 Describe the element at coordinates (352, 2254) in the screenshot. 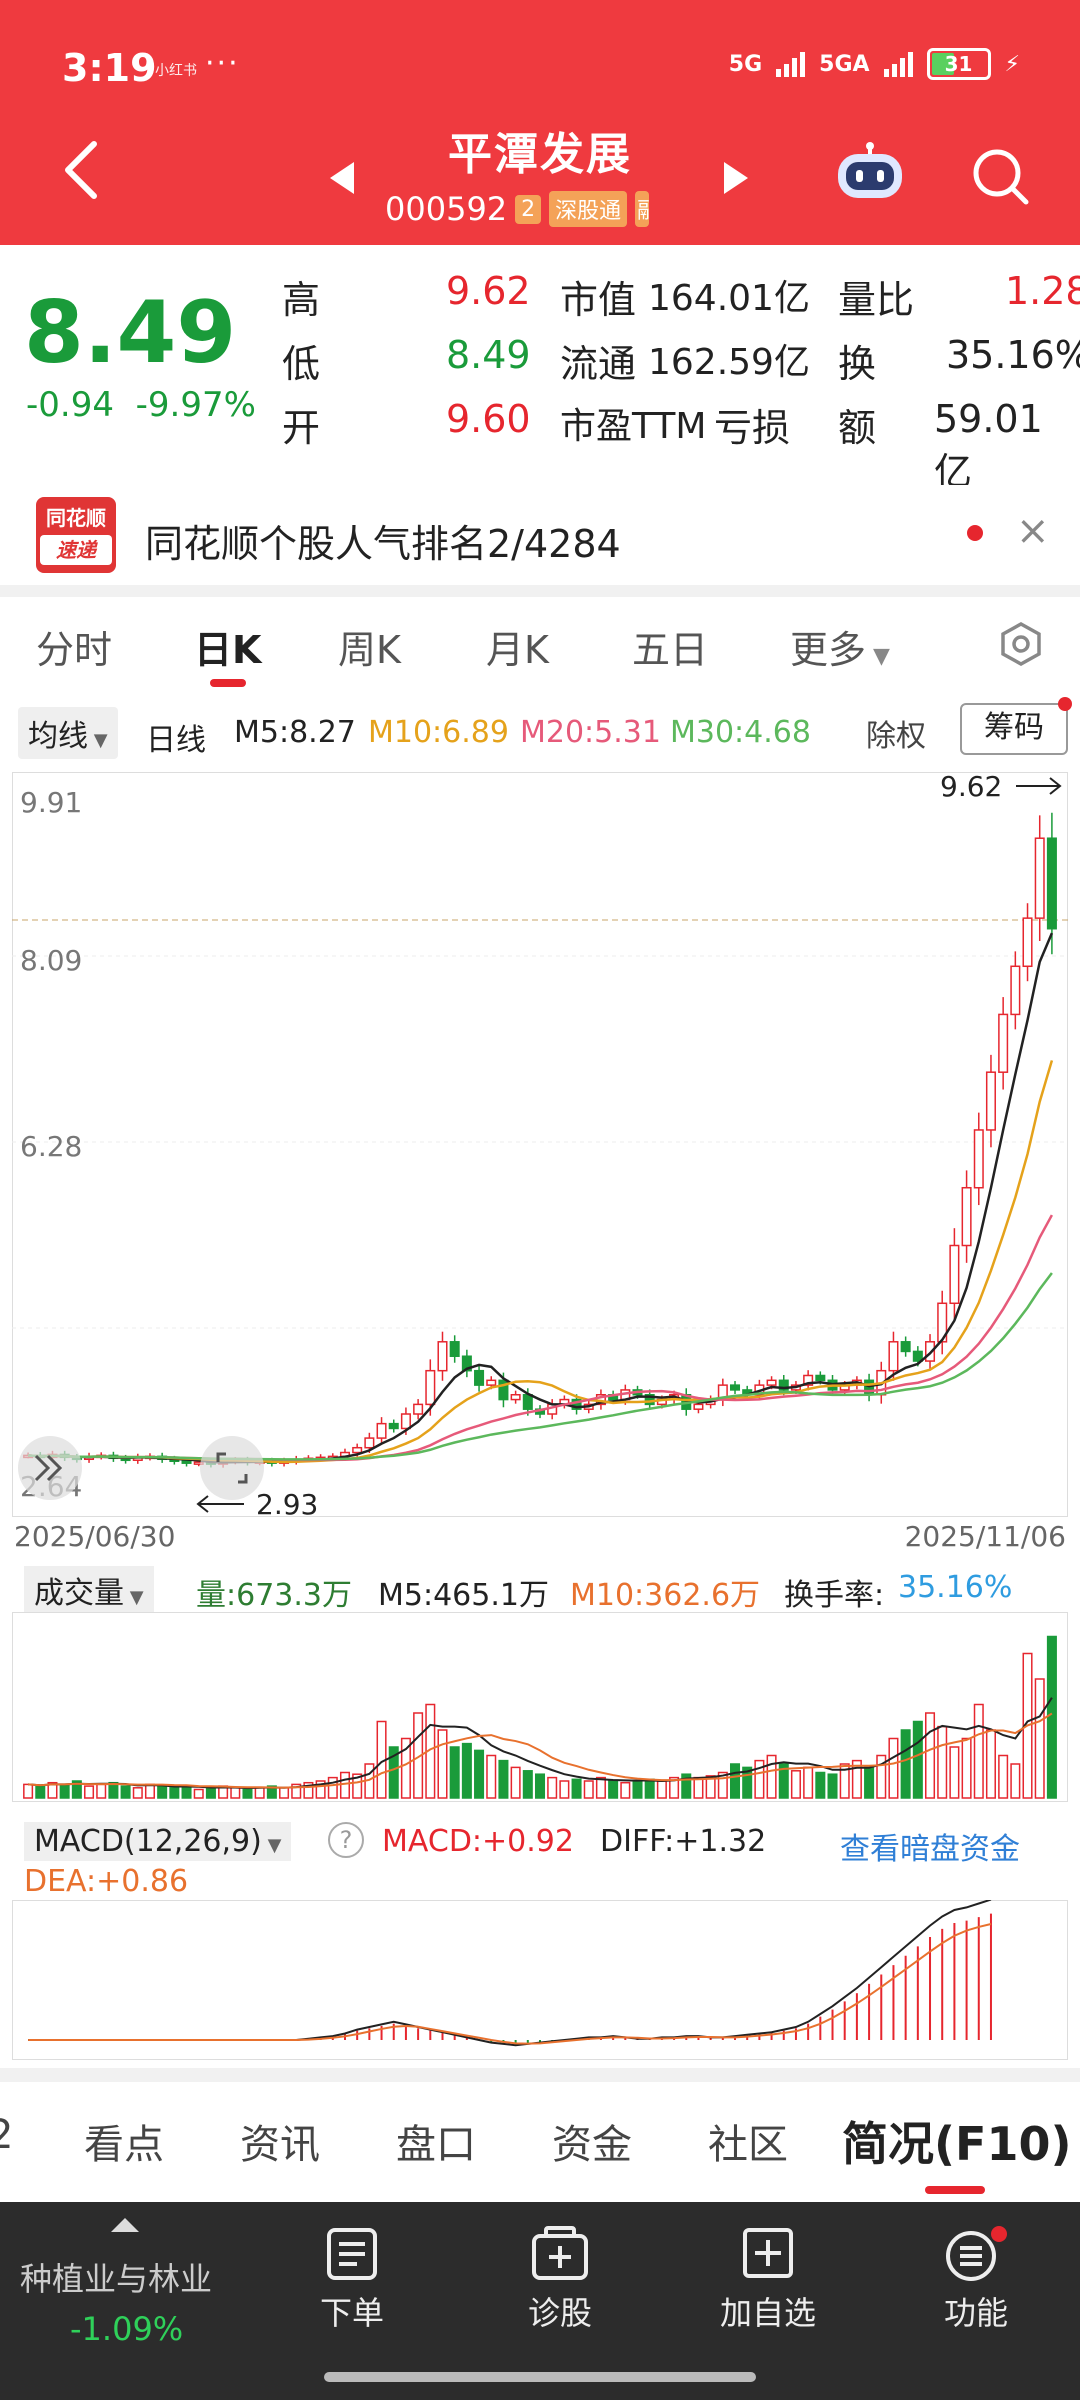

I see `order-list-icon` at that location.